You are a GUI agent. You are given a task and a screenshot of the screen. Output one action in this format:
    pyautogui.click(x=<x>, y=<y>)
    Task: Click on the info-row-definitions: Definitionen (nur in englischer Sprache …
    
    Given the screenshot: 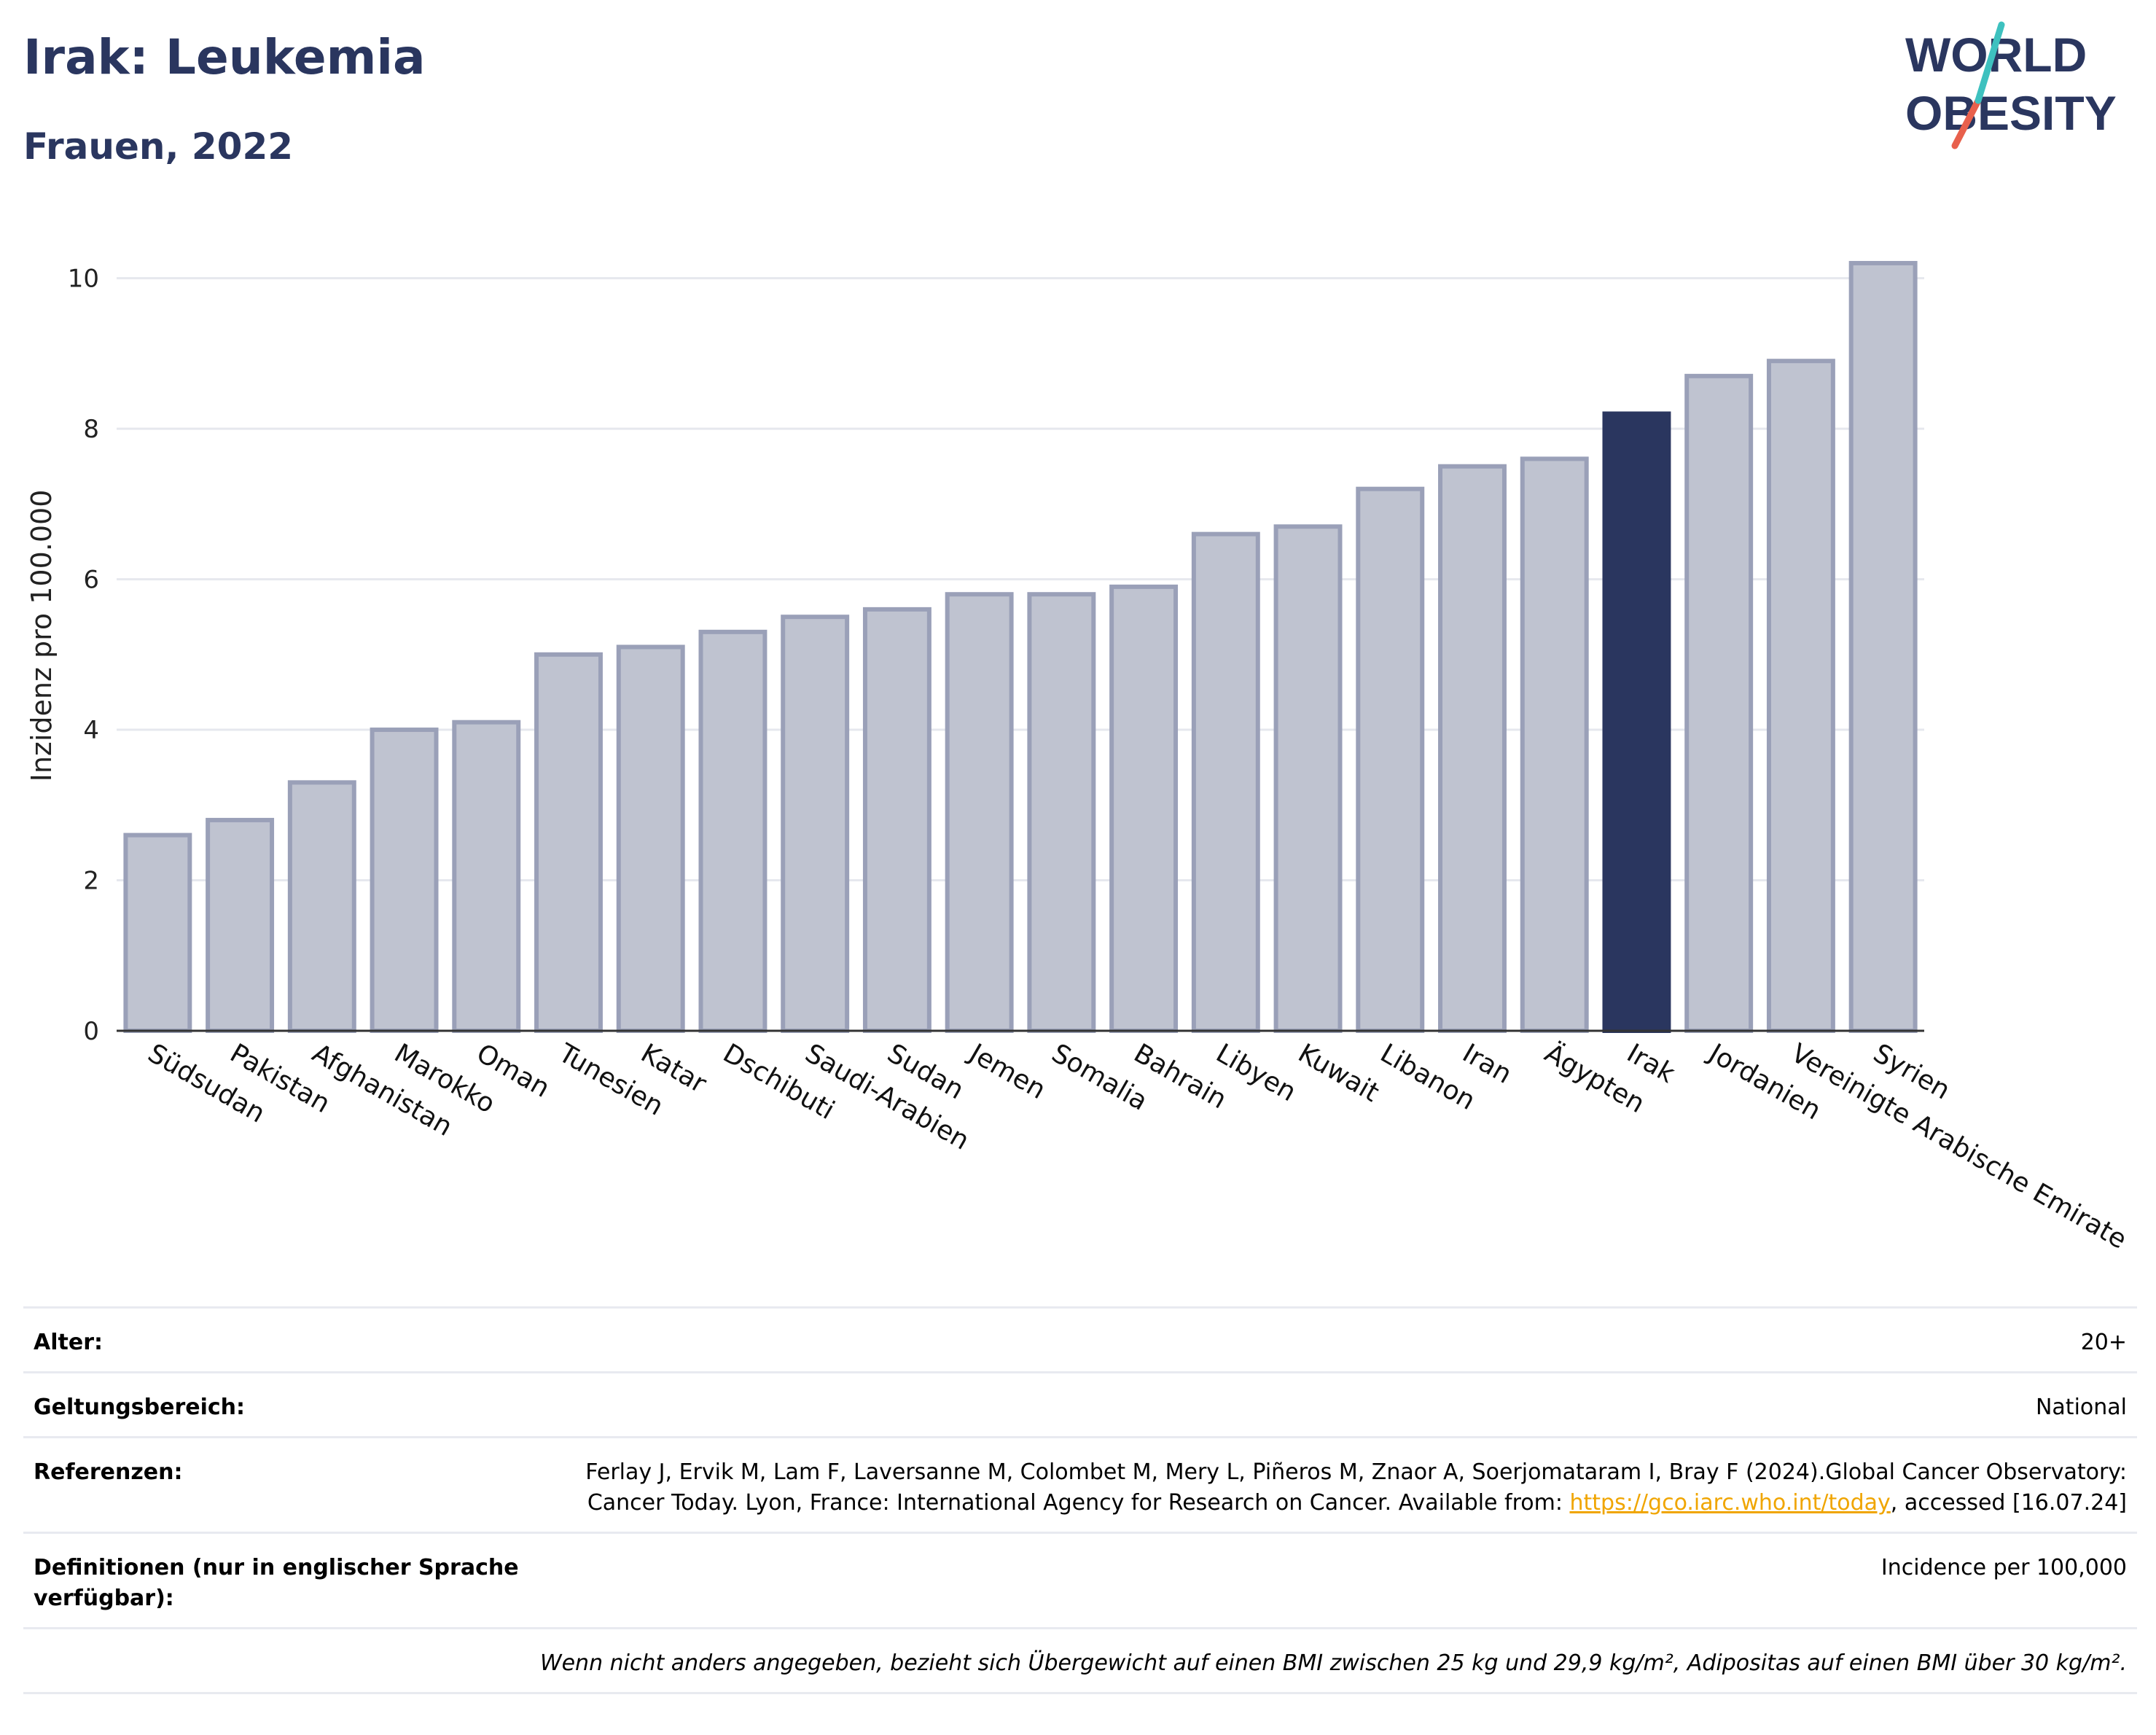 What is the action you would take?
    pyautogui.click(x=1080, y=1580)
    